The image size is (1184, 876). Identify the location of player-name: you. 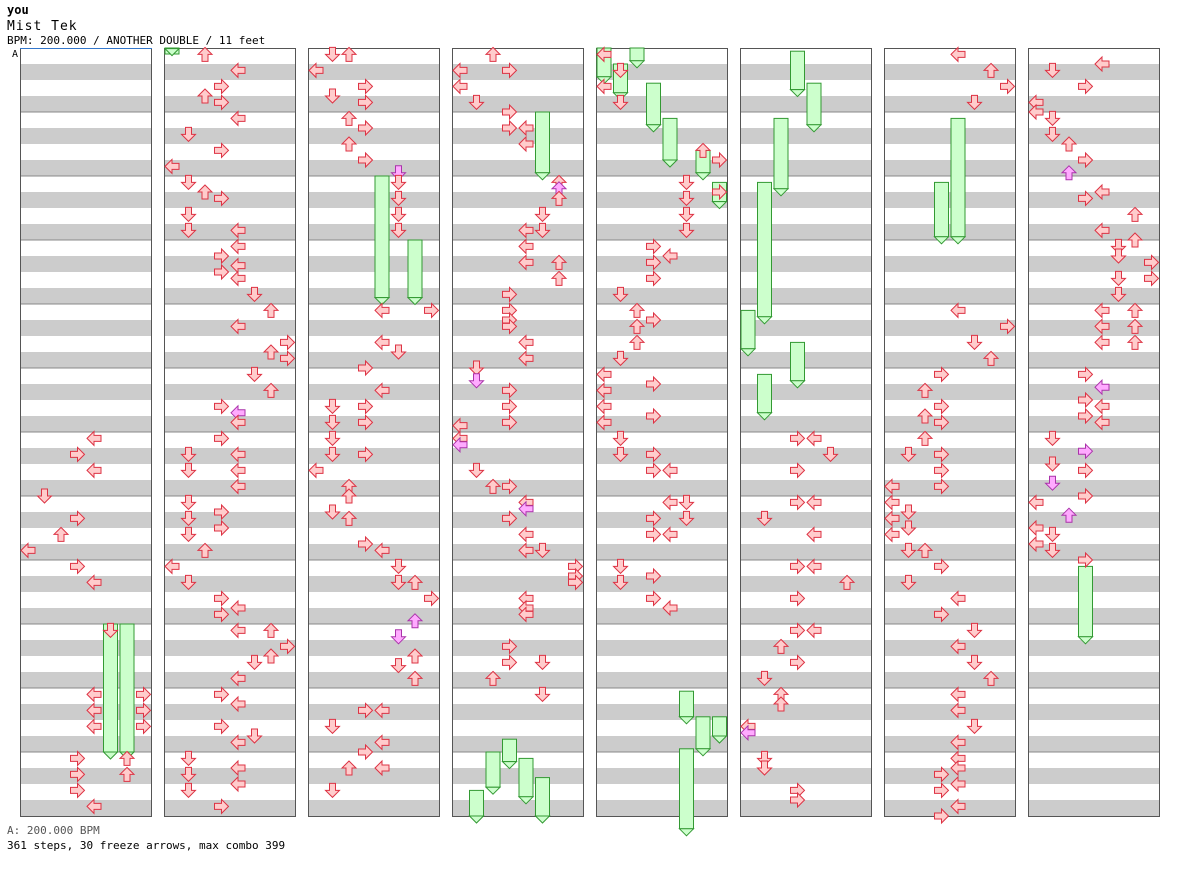
(18, 10).